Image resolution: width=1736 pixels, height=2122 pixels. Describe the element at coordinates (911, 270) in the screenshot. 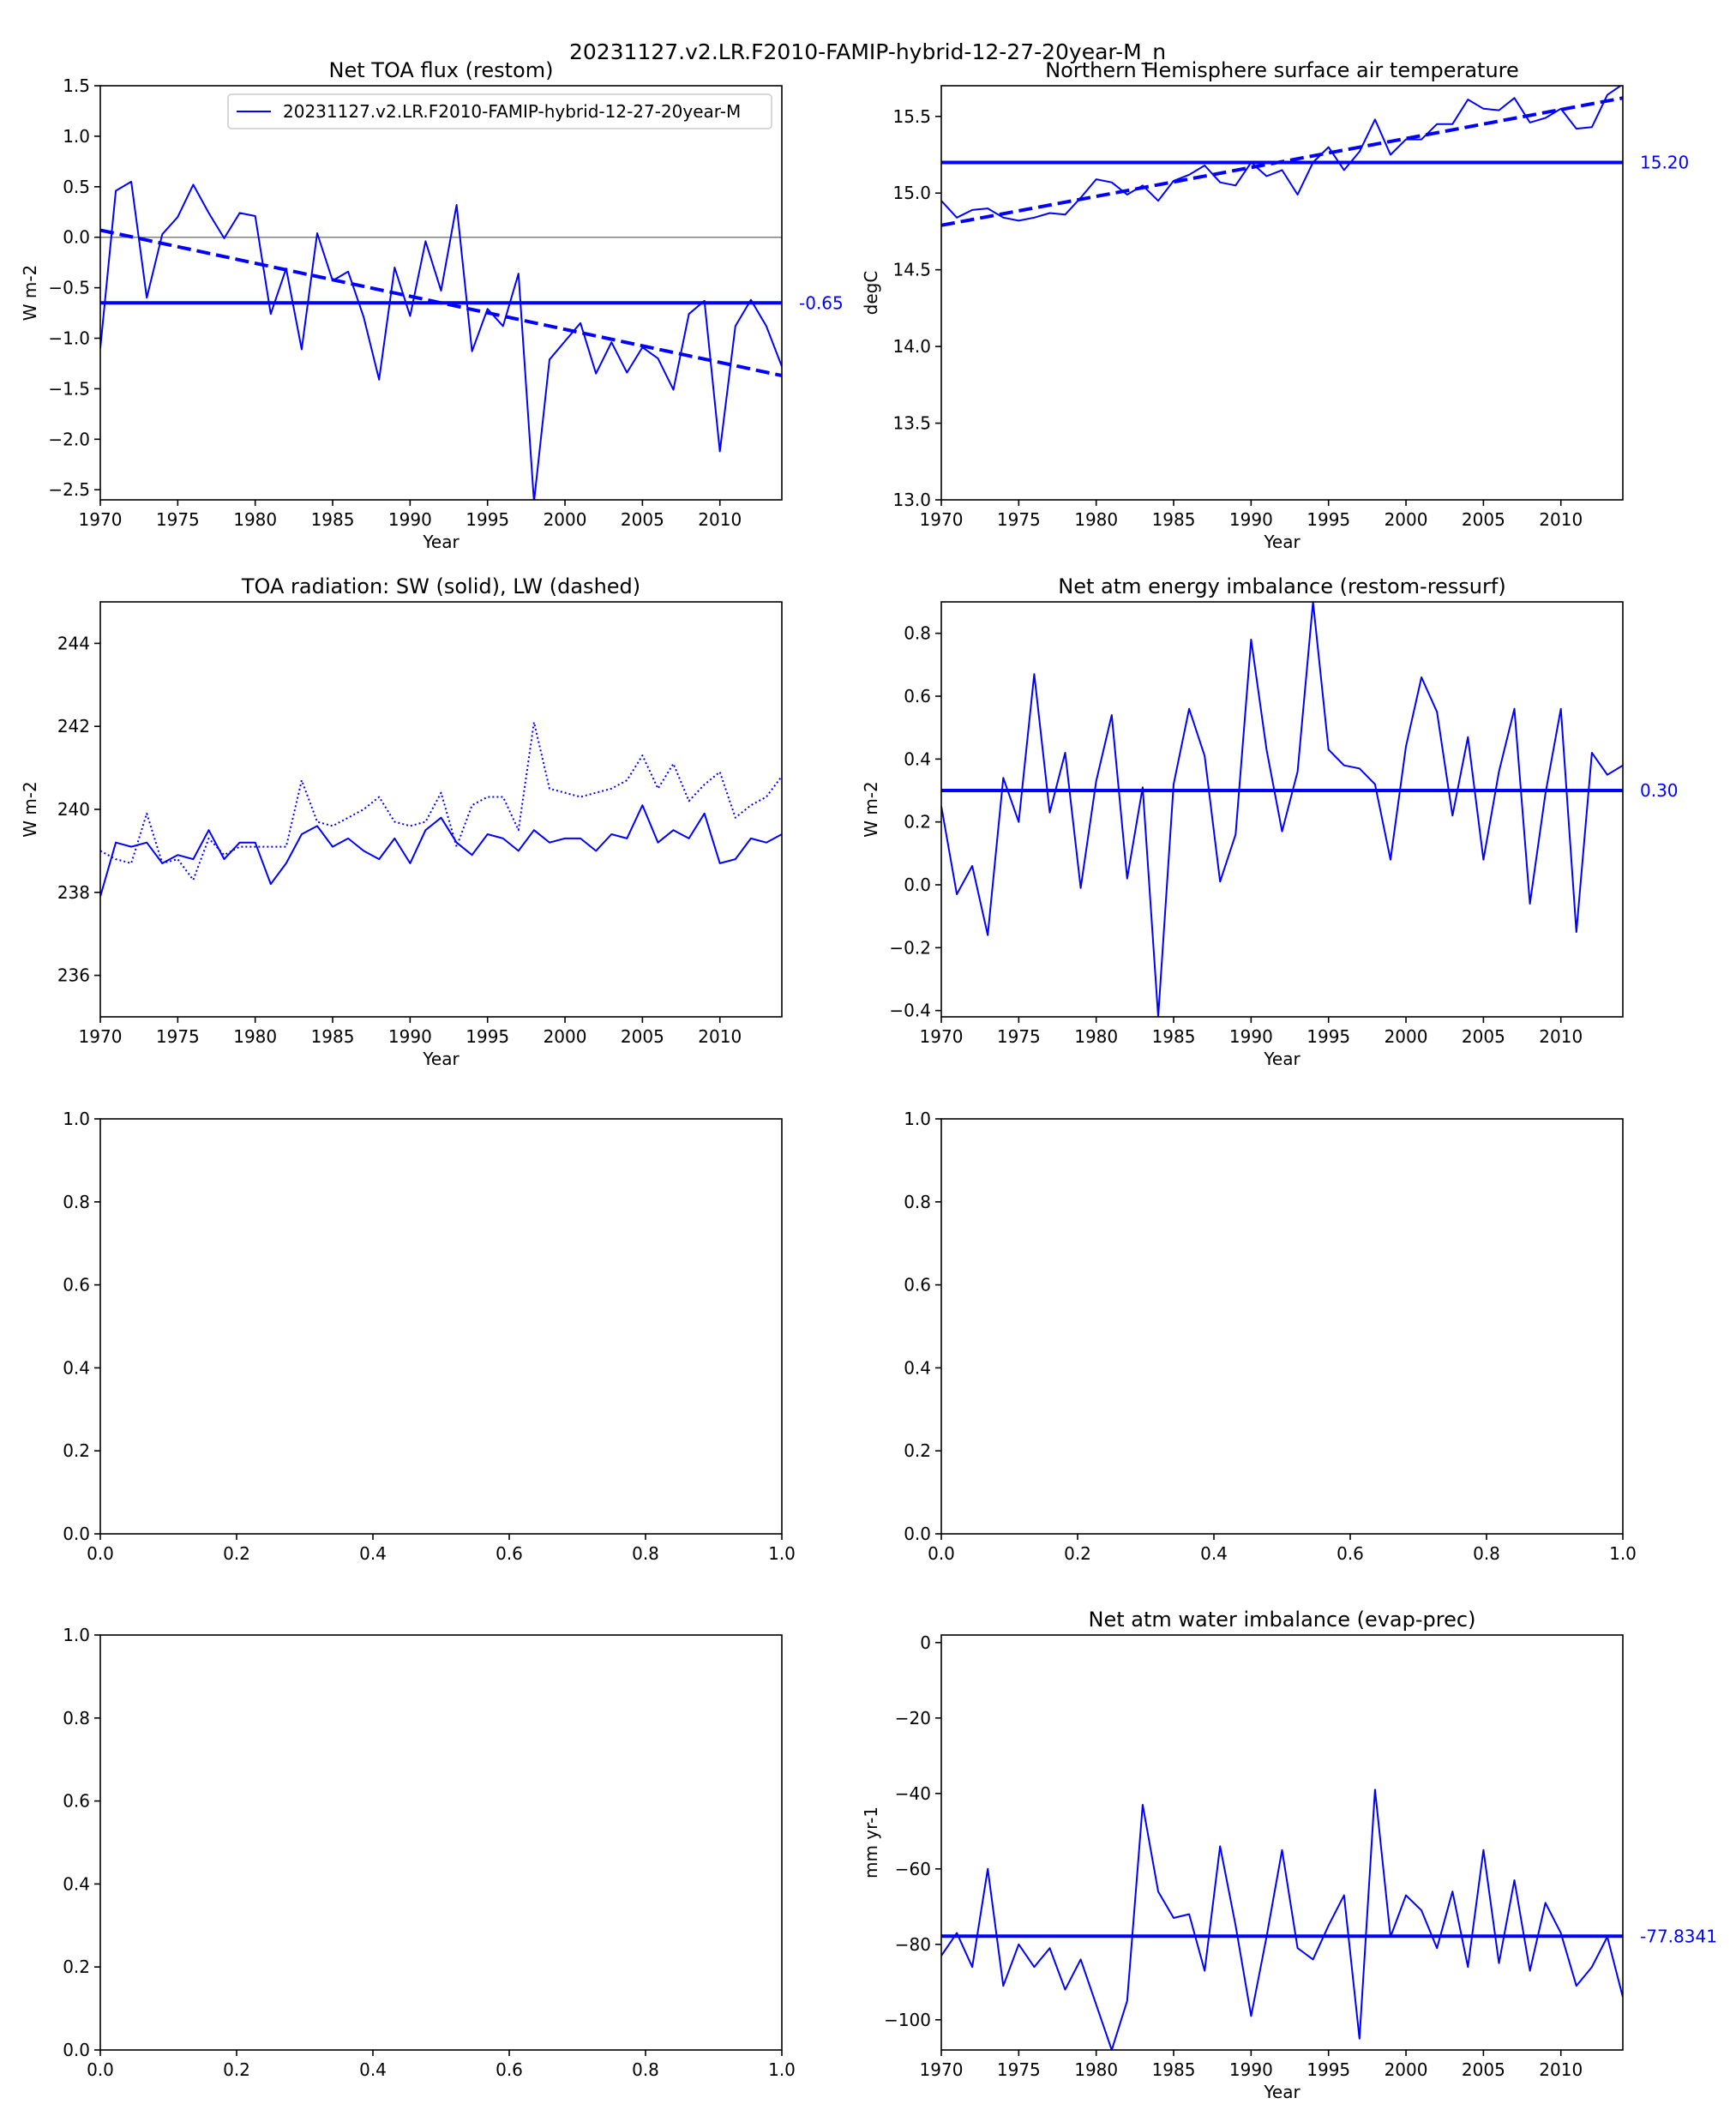

I see `y-tick-label: 14.5` at that location.